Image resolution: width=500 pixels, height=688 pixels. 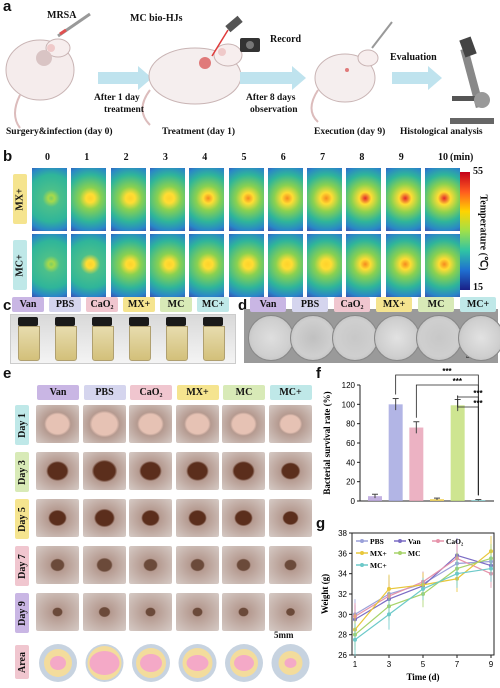 What do you see at coordinates (126, 157) in the screenshot?
I see `time-label: 2` at bounding box center [126, 157].